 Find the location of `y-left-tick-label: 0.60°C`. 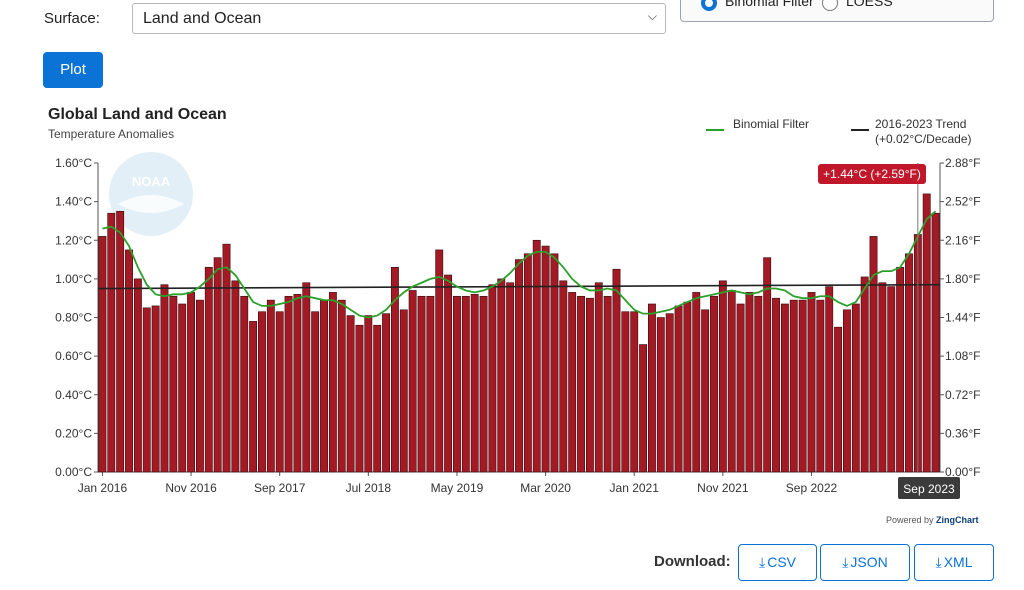

y-left-tick-label: 0.60°C is located at coordinates (73, 356).